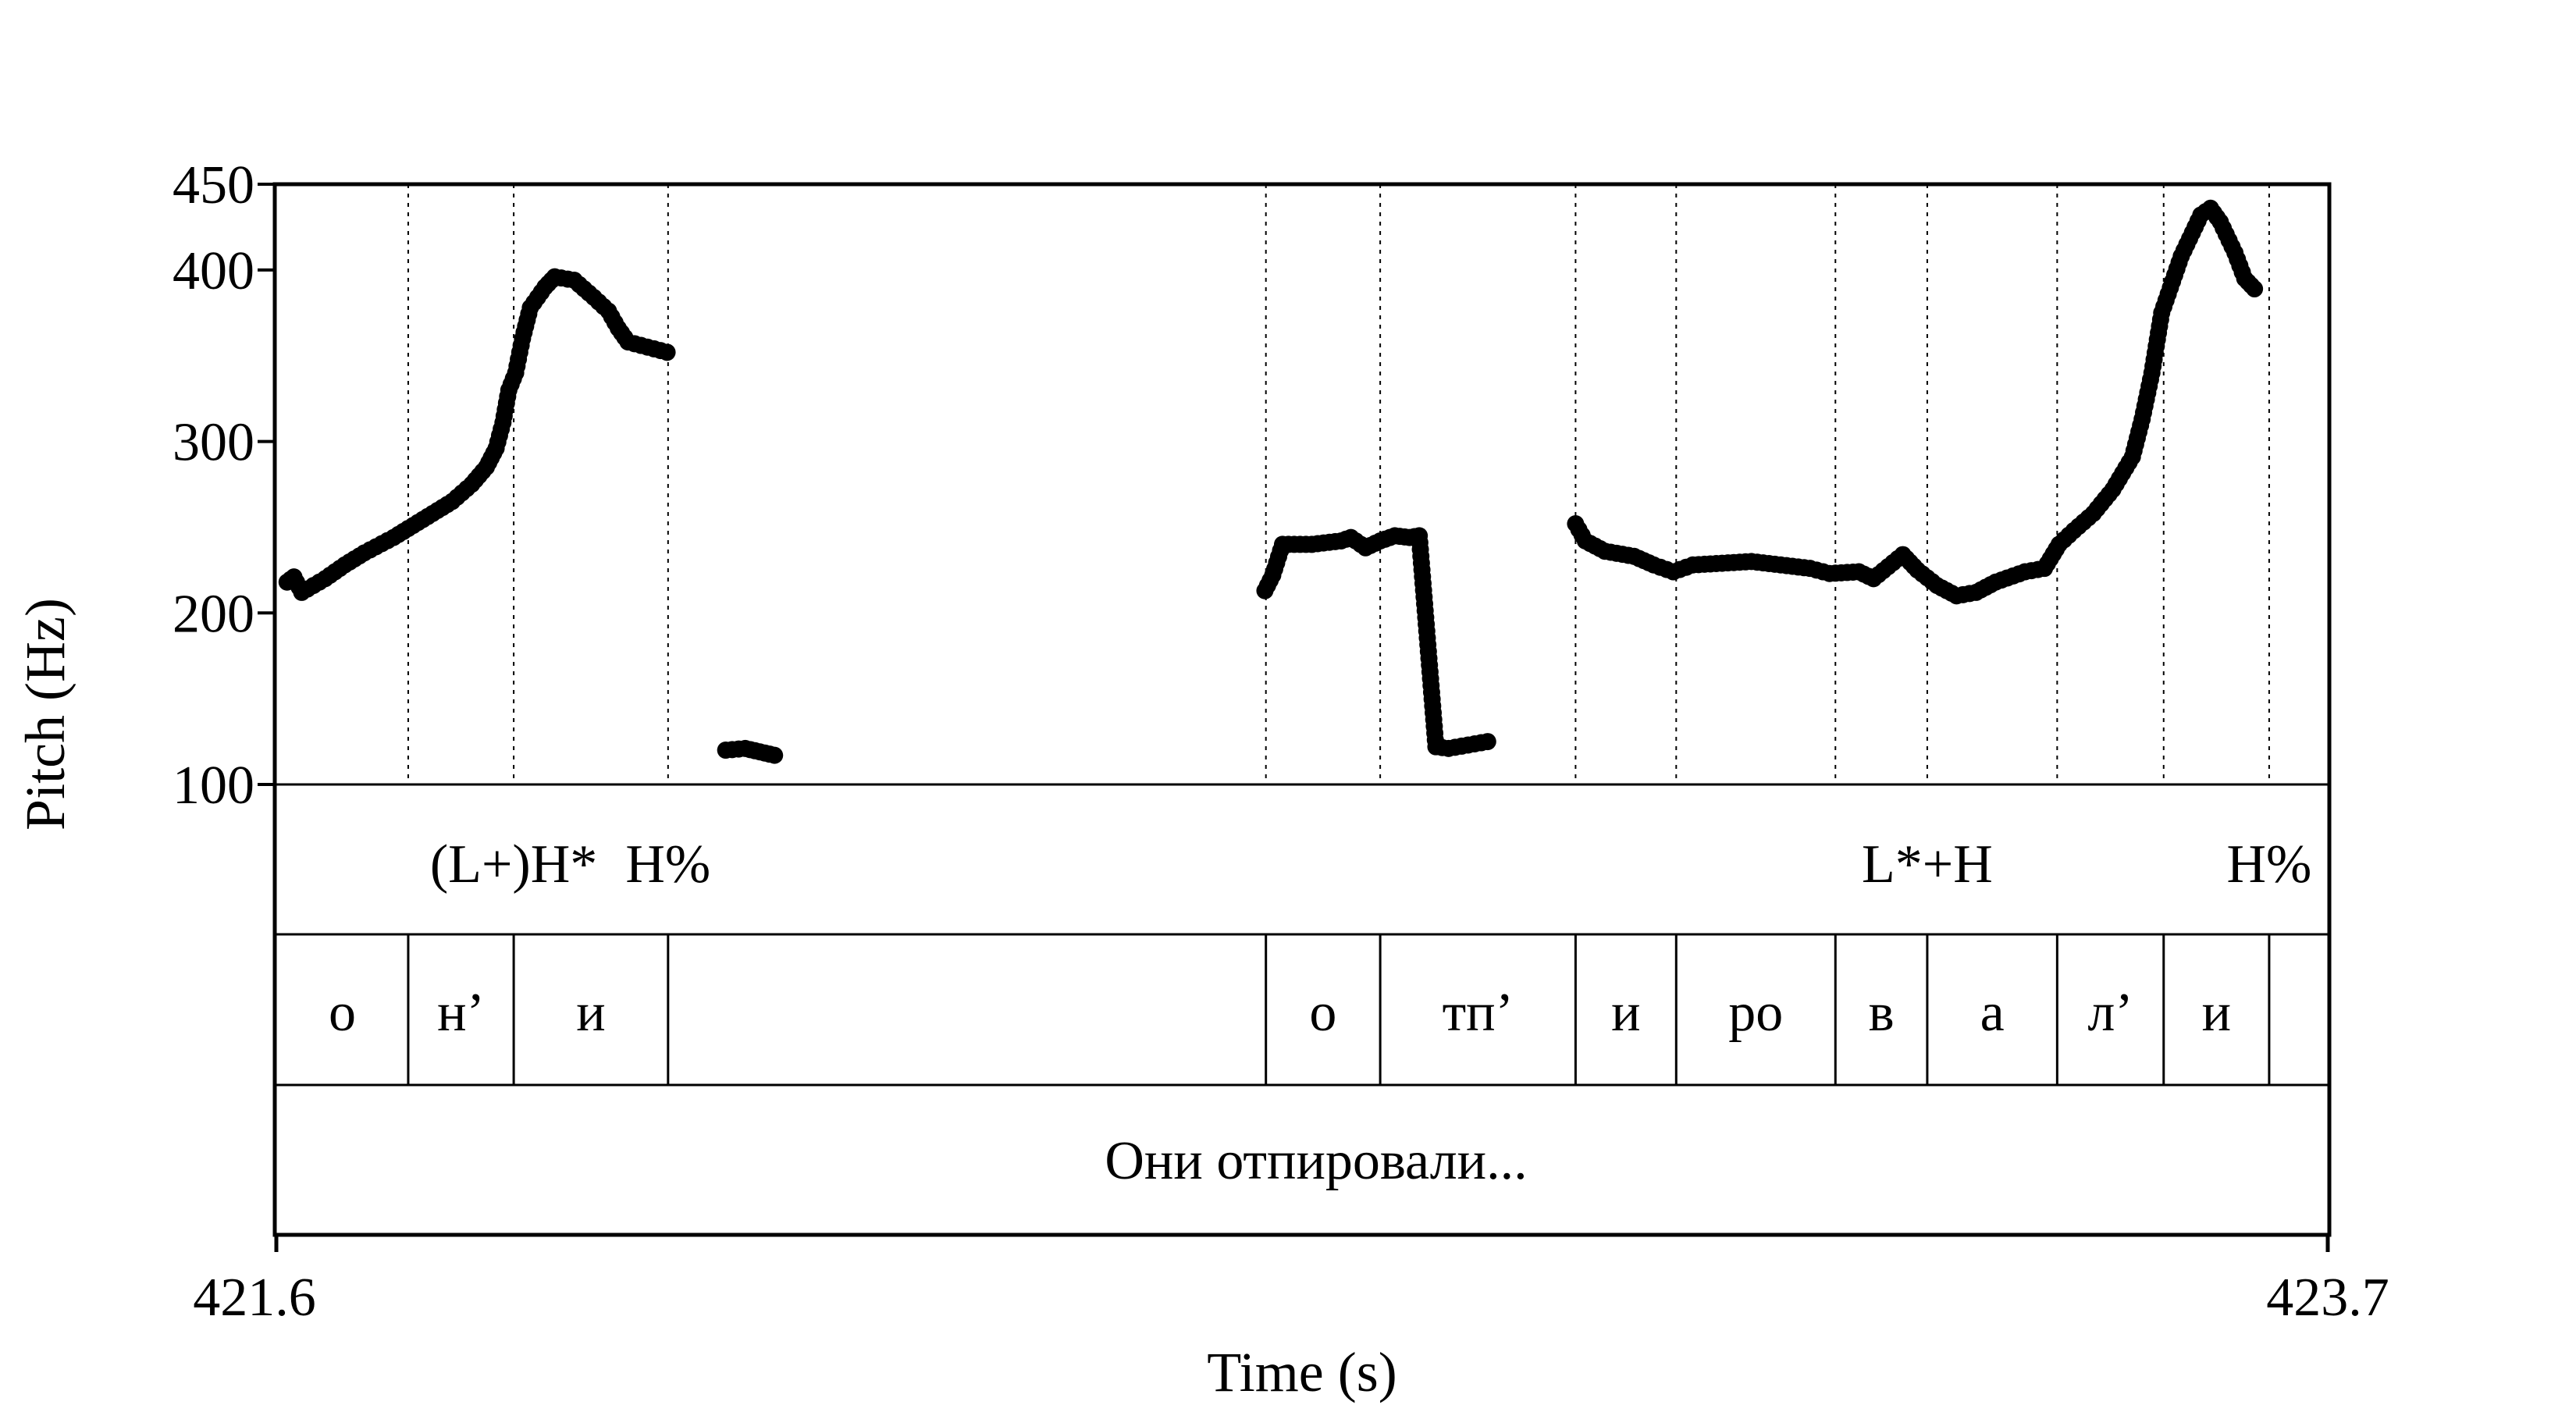  What do you see at coordinates (2110, 1013) in the screenshot?
I see `segment-label: л’` at bounding box center [2110, 1013].